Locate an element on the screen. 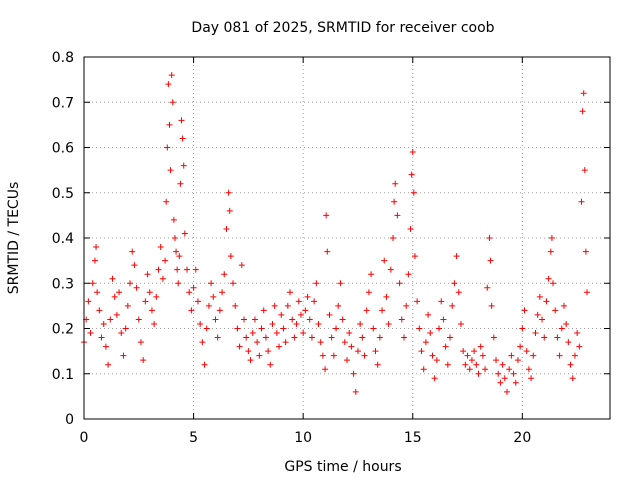 Image resolution: width=640 pixels, height=480 pixels. x-tick-label: 20 is located at coordinates (522, 438).